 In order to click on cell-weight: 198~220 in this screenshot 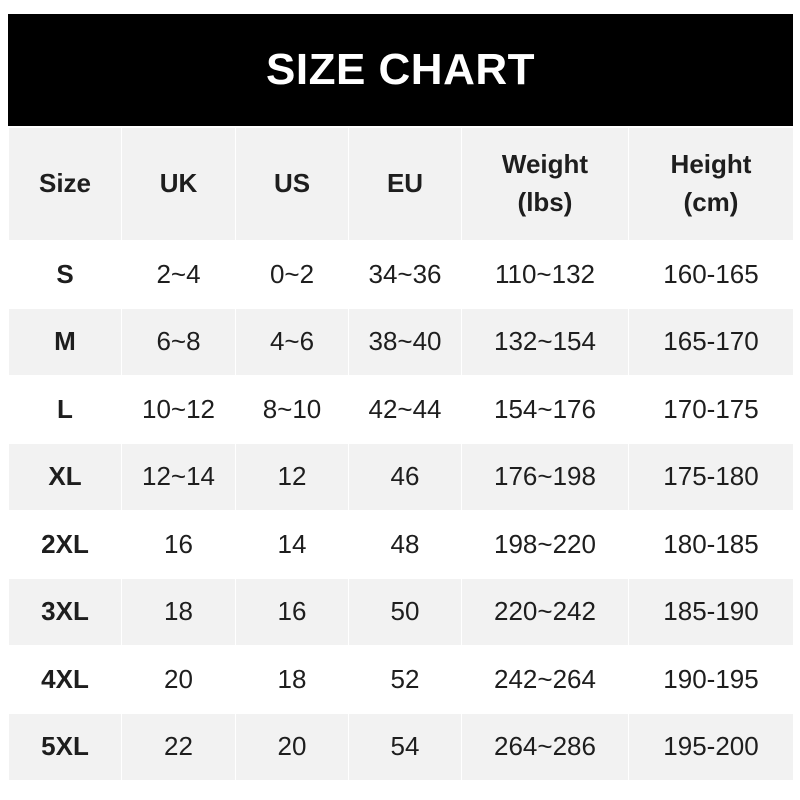, I will do `click(545, 544)`.